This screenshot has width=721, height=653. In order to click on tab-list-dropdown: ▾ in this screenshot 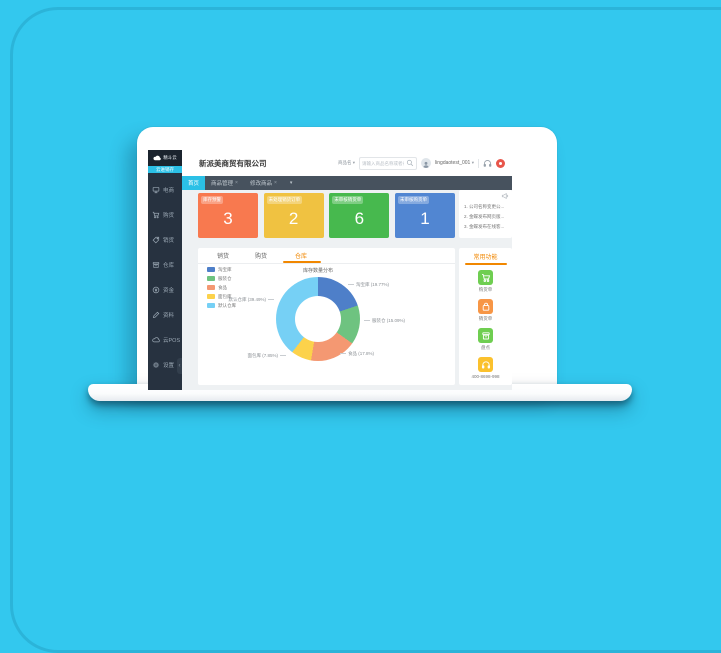, I will do `click(291, 183)`.